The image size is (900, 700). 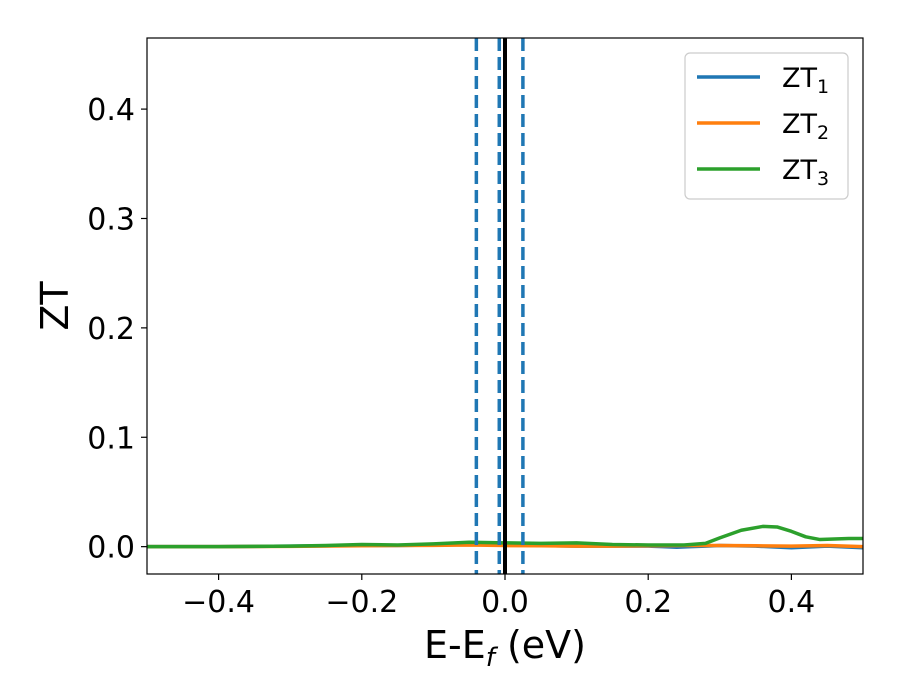 I want to click on series-layer, so click(x=505, y=537).